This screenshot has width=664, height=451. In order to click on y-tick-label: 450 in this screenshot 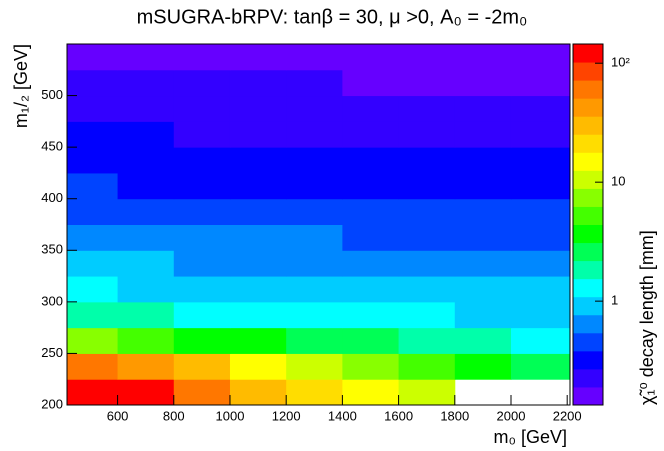, I will do `click(52, 146)`.